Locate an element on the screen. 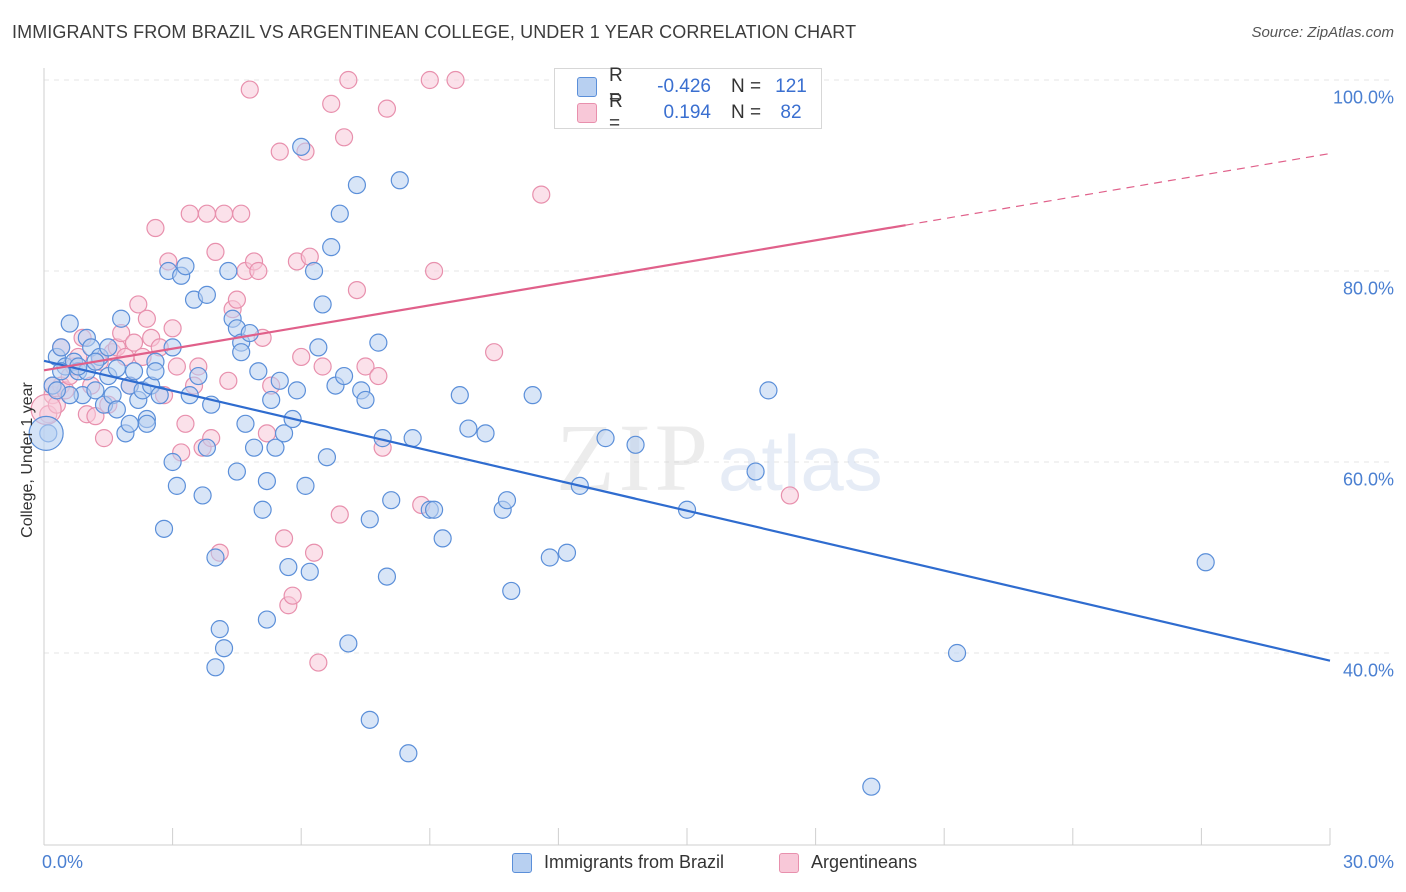 Image resolution: width=1406 pixels, height=892 pixels. legend-item-argentinean: Argentineans is located at coordinates (848, 862).